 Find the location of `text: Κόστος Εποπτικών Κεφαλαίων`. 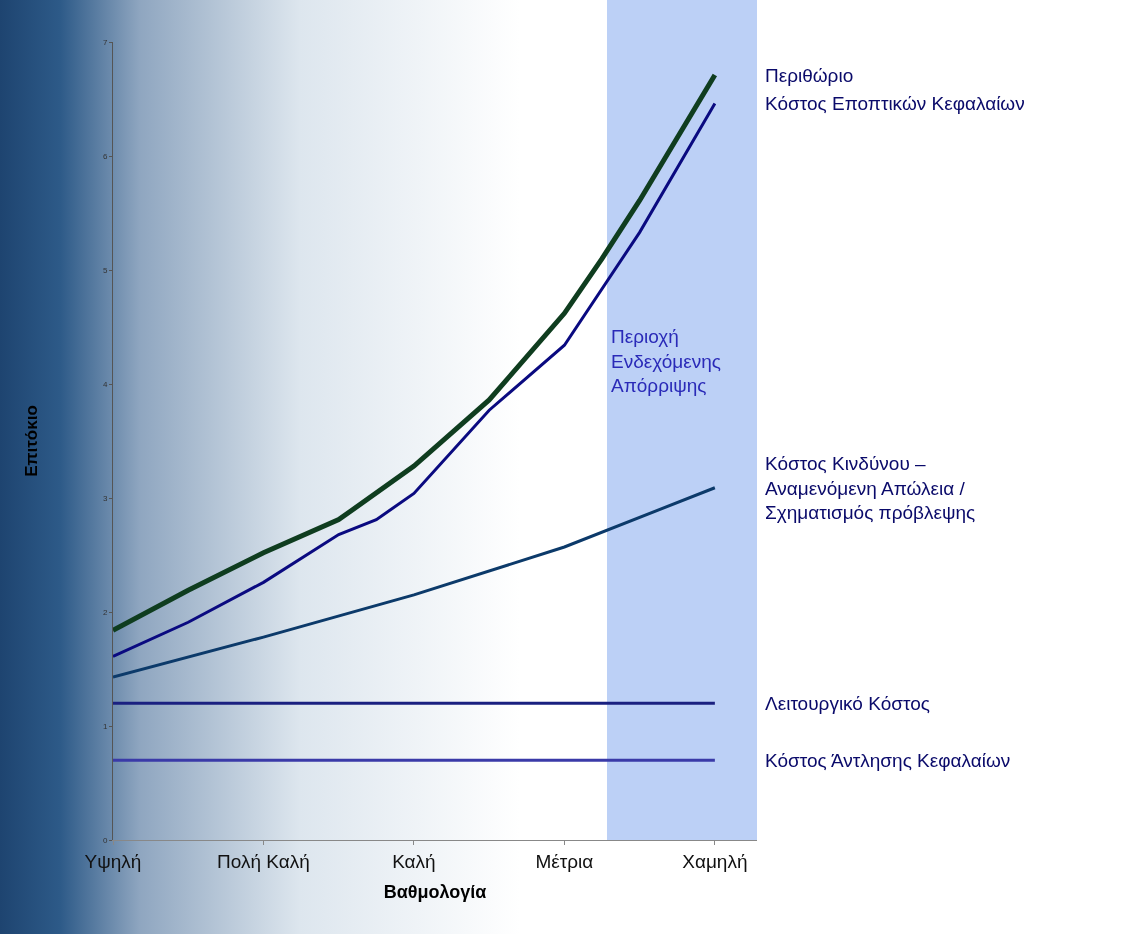

text: Κόστος Εποπτικών Κεφαλαίων is located at coordinates (895, 103).